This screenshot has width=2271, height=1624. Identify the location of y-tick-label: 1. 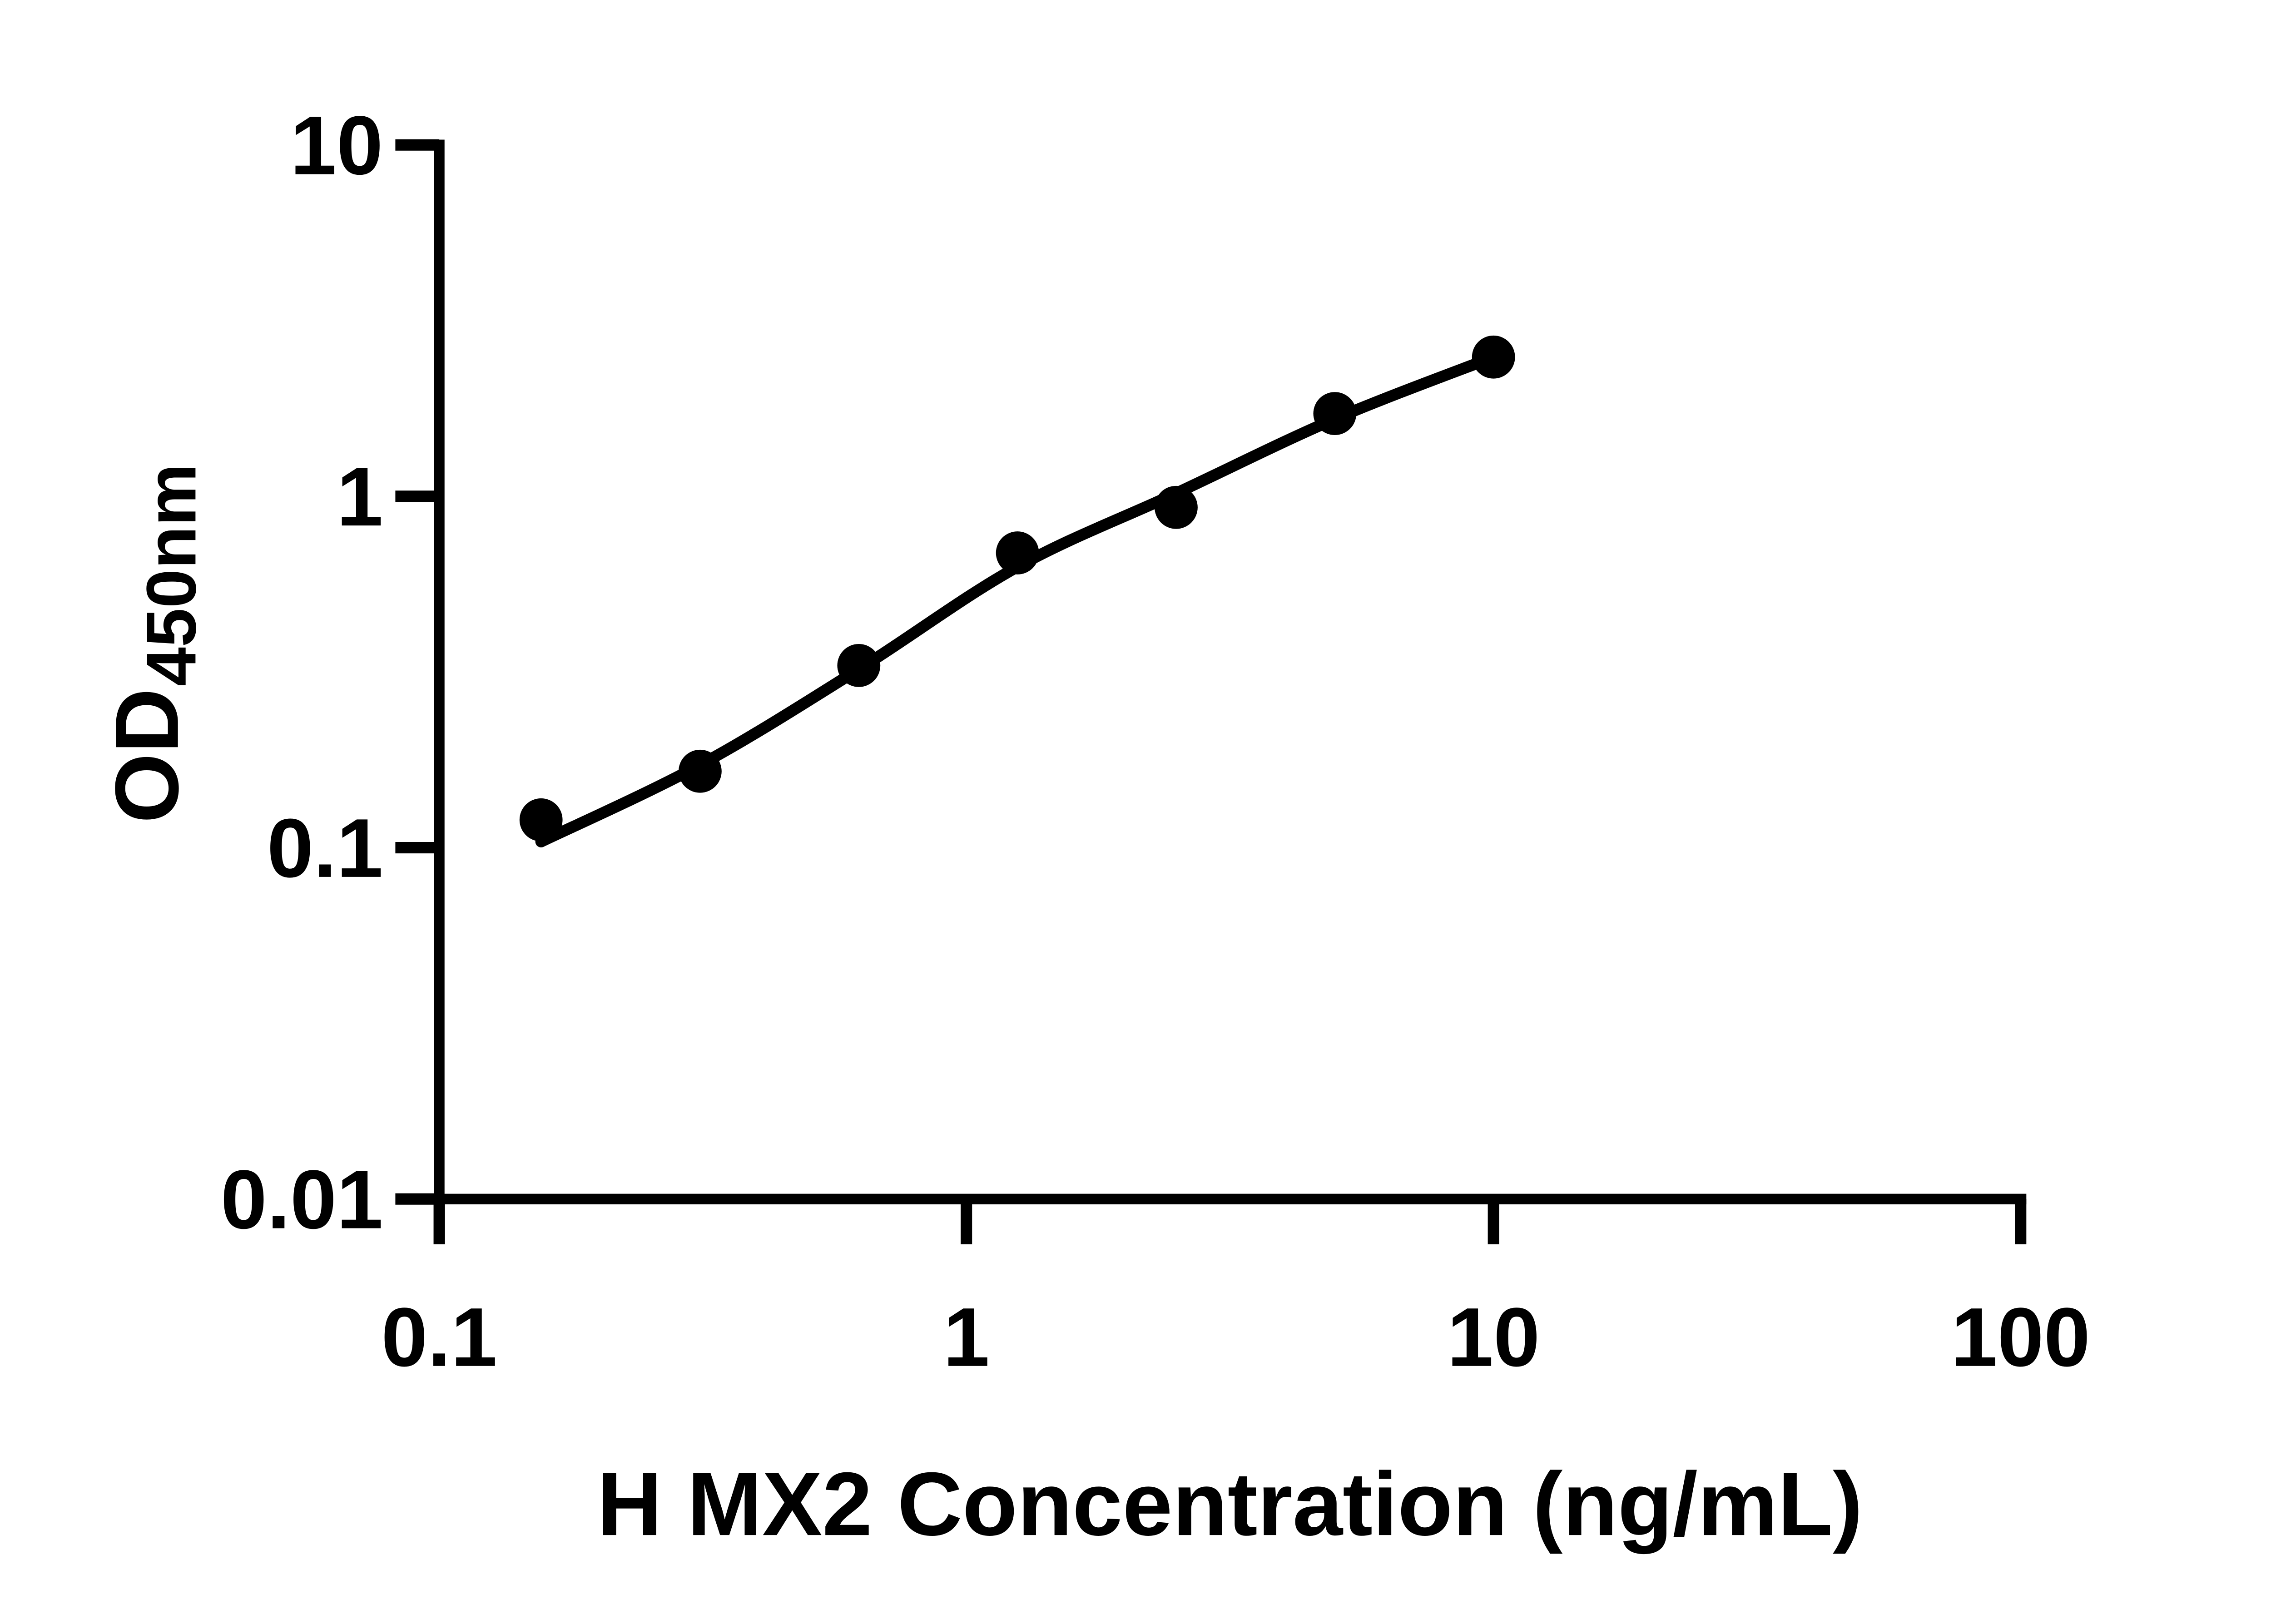
(360, 496).